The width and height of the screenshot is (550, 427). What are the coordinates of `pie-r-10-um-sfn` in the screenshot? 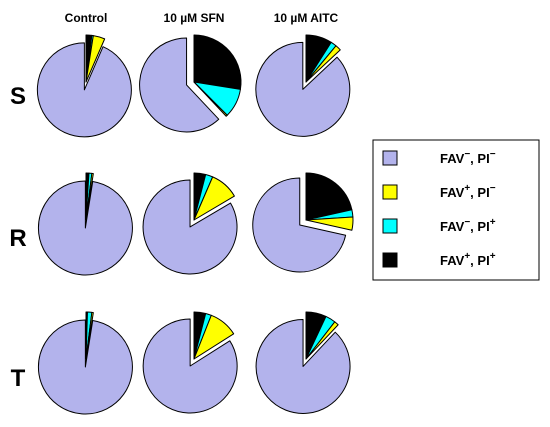 It's located at (190, 223).